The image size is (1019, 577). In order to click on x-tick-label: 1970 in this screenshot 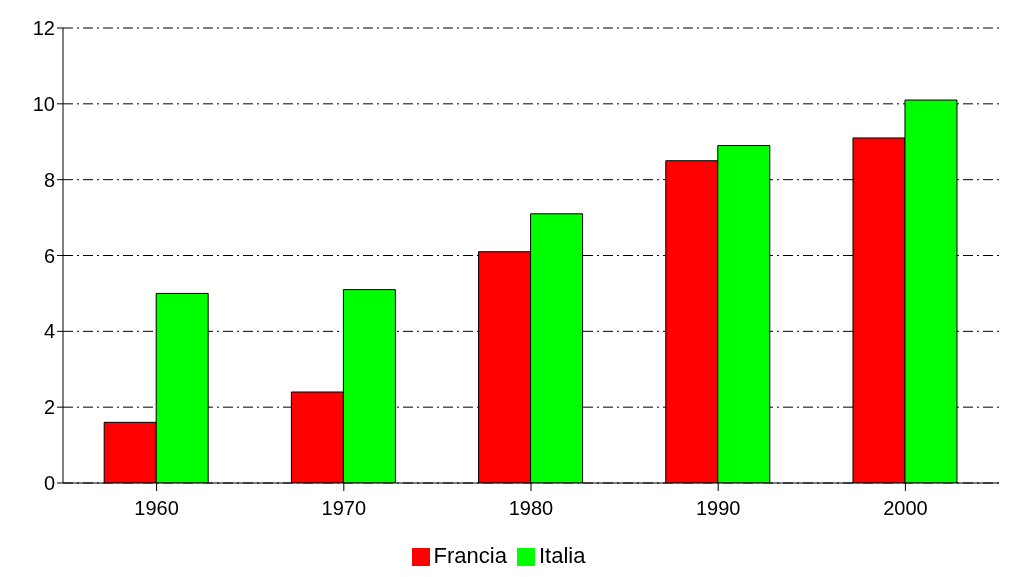, I will do `click(344, 508)`.